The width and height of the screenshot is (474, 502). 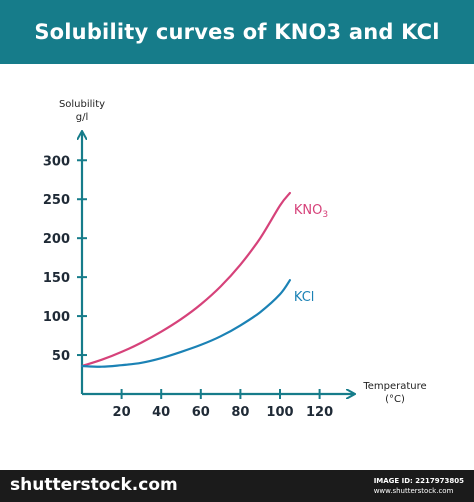 I want to click on y-tick-label: 150, so click(x=56, y=278).